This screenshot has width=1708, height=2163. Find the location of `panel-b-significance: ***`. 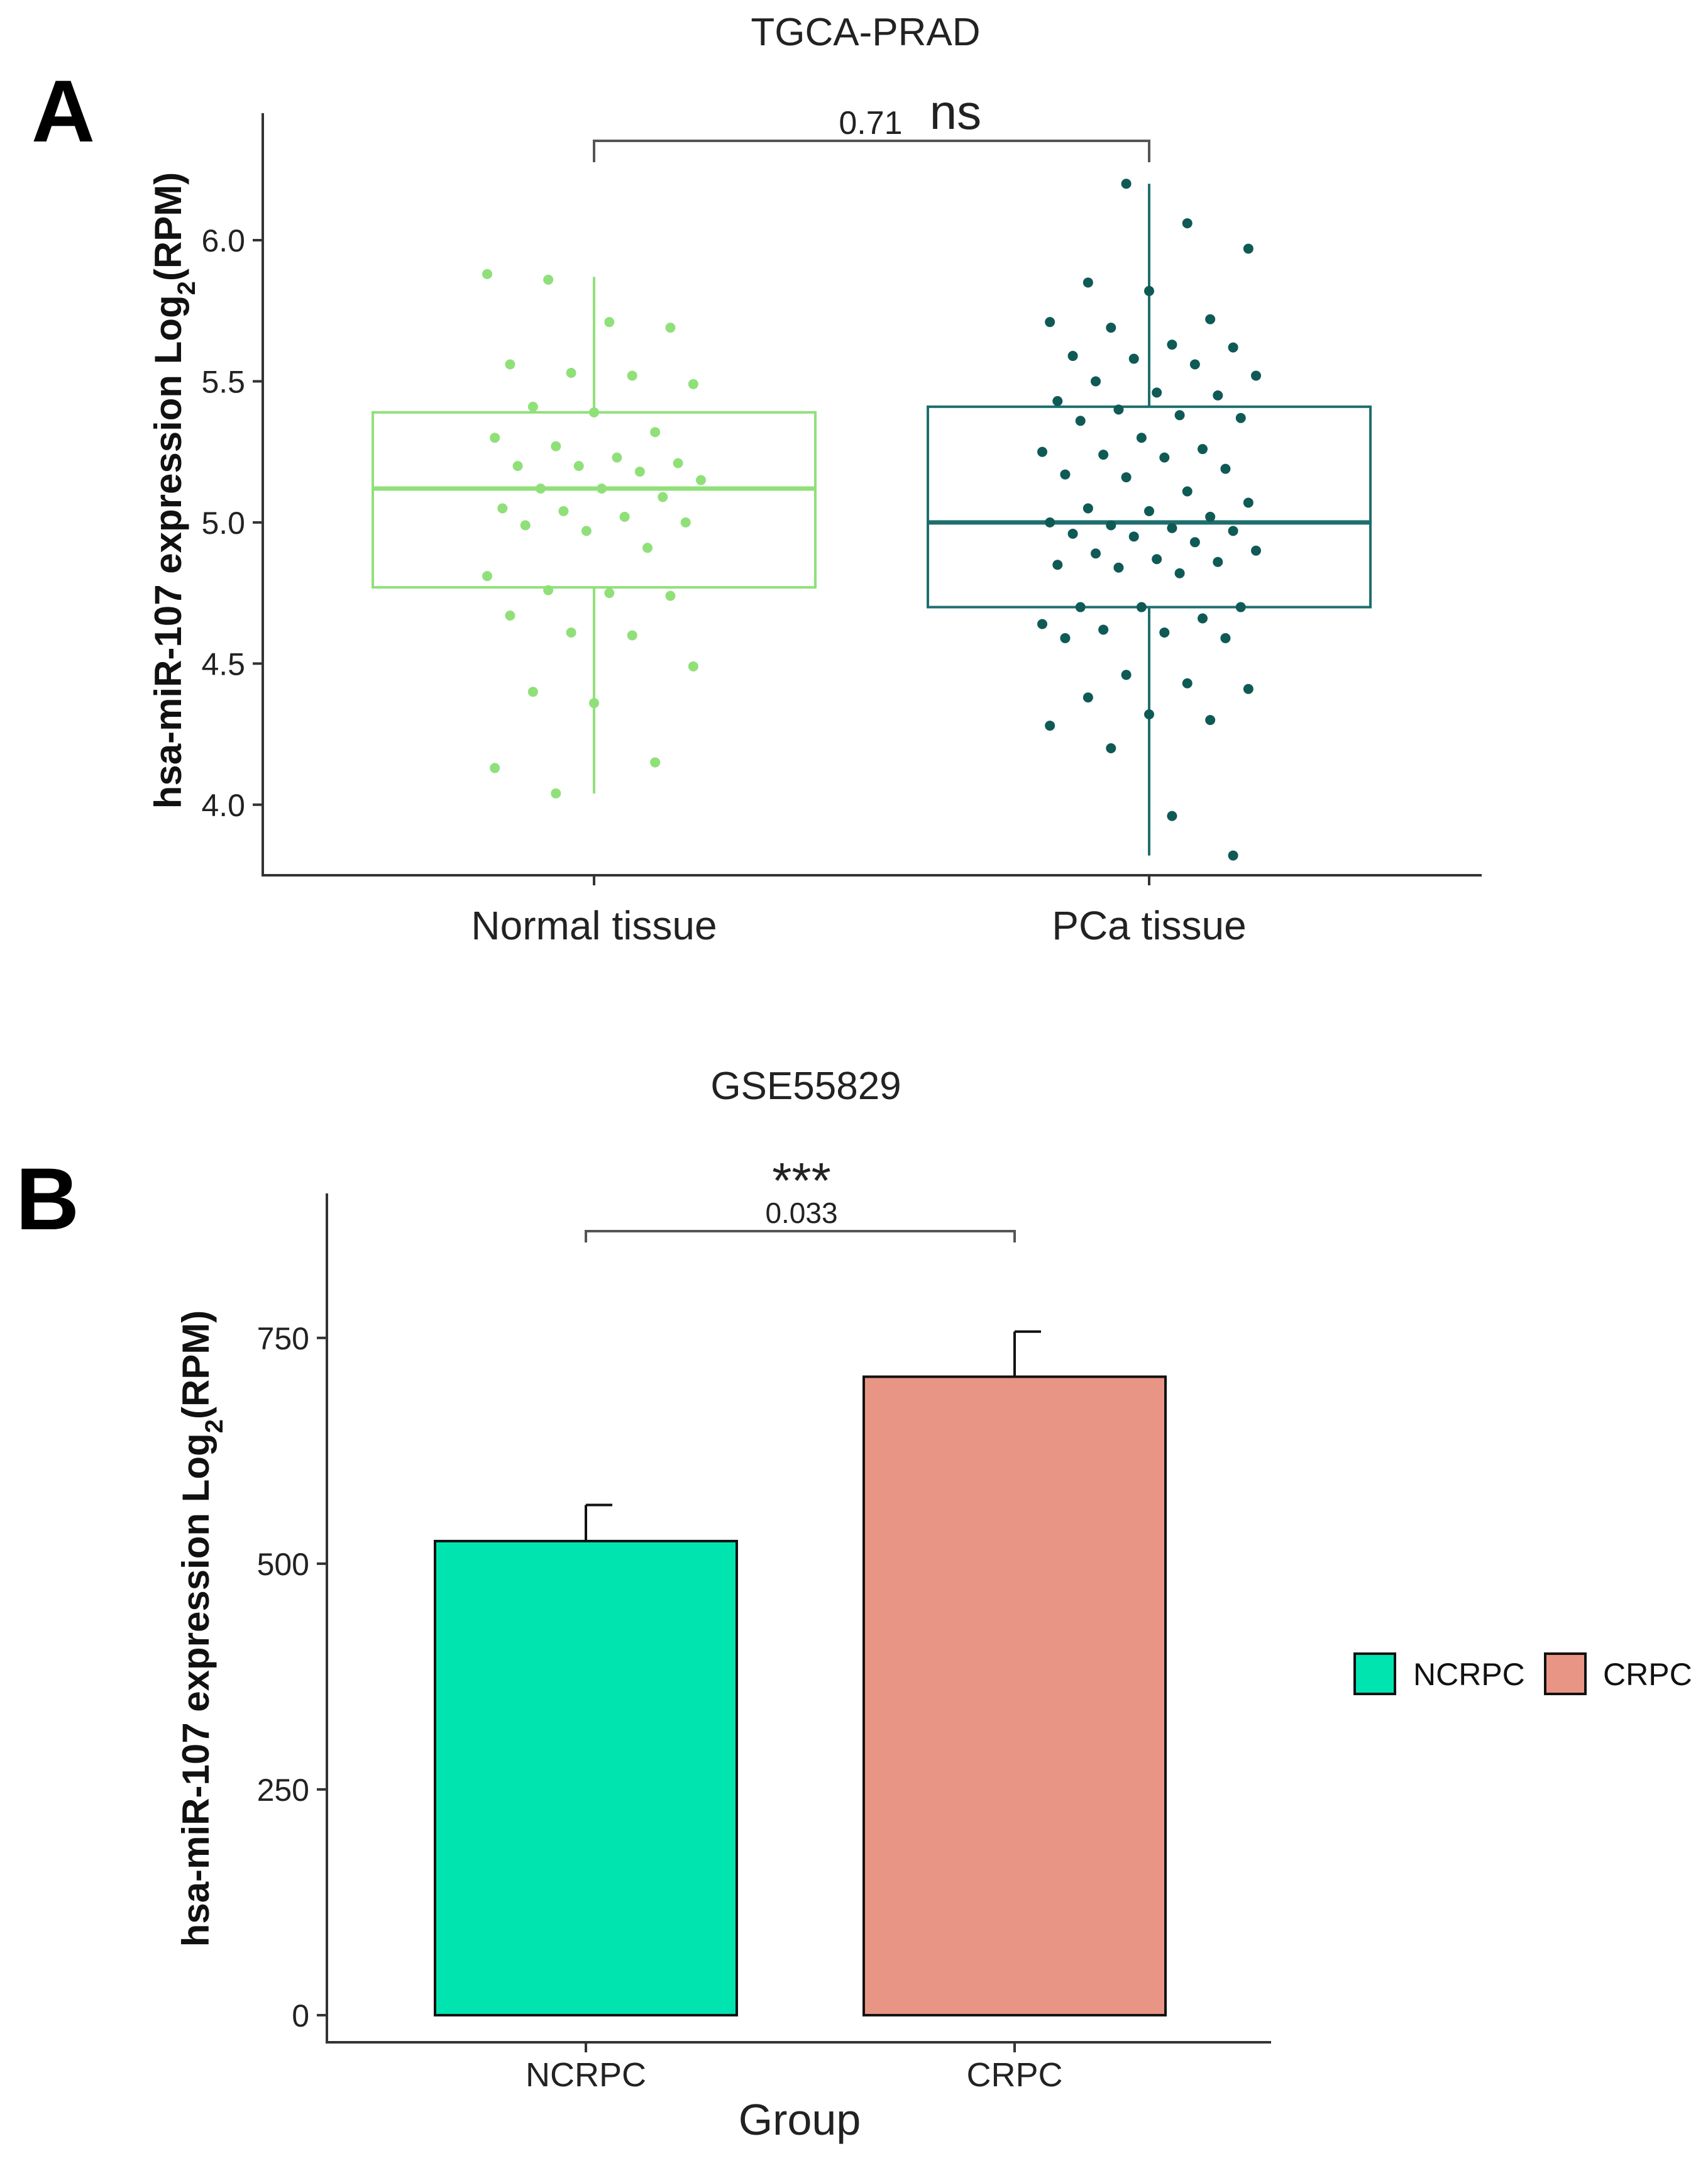

panel-b-significance: *** is located at coordinates (801, 1181).